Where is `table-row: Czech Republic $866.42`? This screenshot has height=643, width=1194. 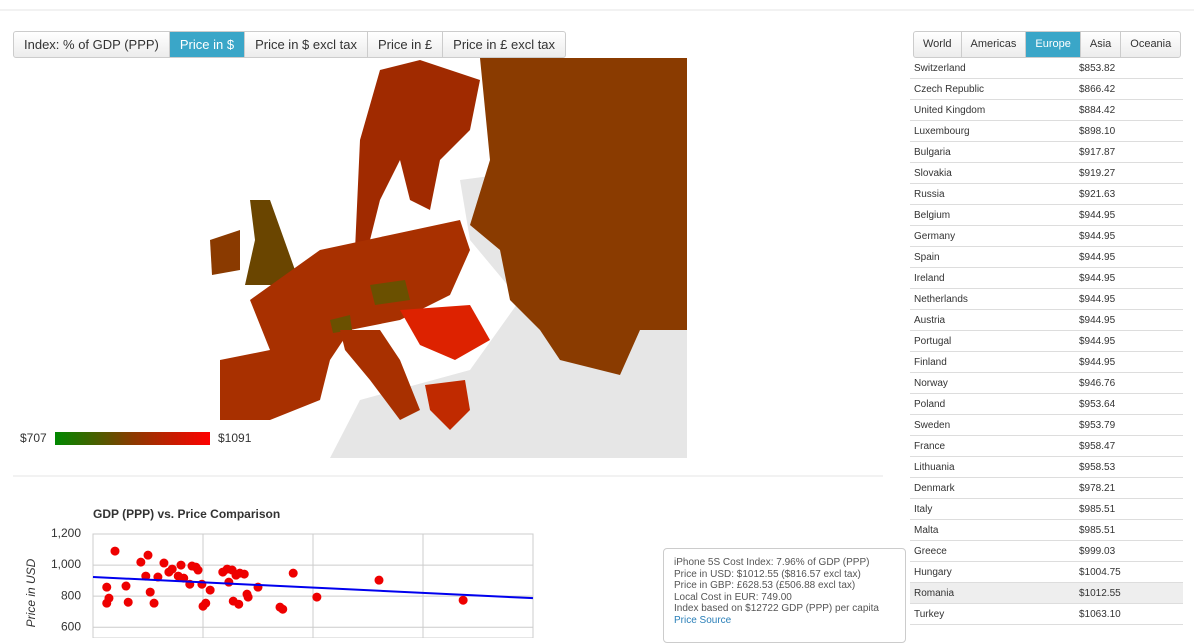
table-row: Czech Republic $866.42 is located at coordinates (1046, 89).